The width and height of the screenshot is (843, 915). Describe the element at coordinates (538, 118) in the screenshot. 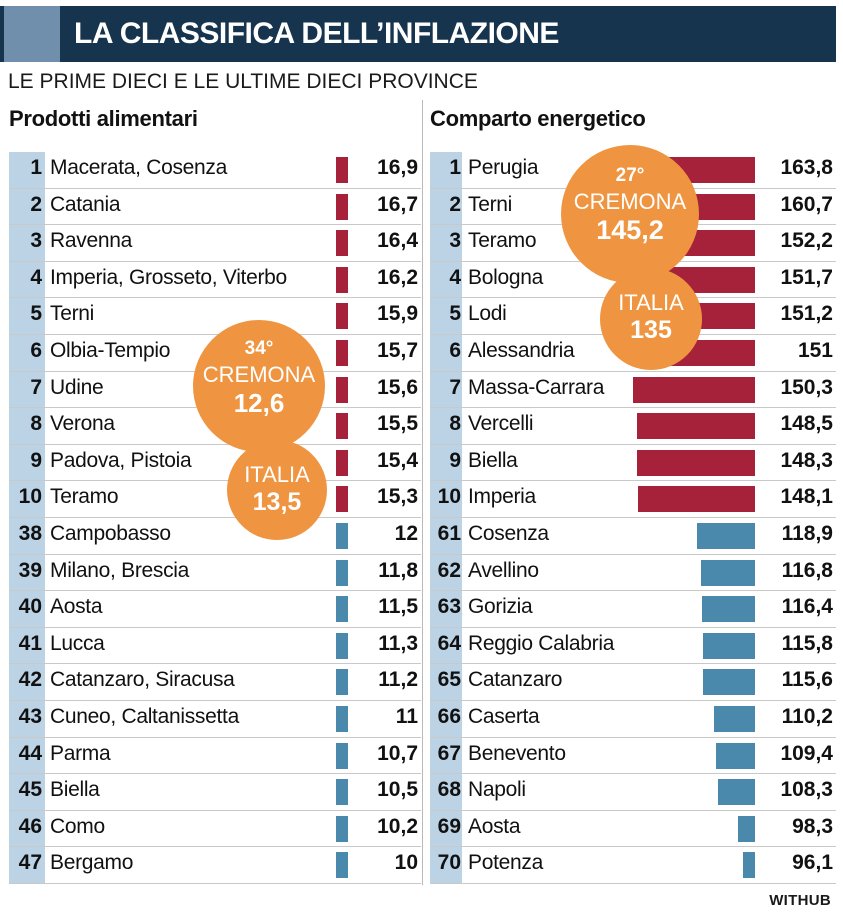

I see `energy-chart-title: Comparto energetico` at that location.